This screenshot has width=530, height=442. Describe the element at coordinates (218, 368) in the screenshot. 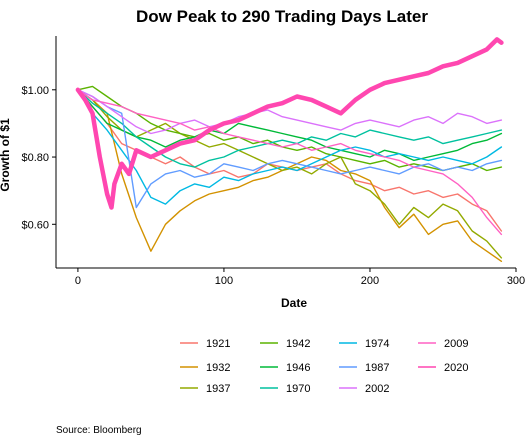

I see `legend-label-1932: 1932` at that location.